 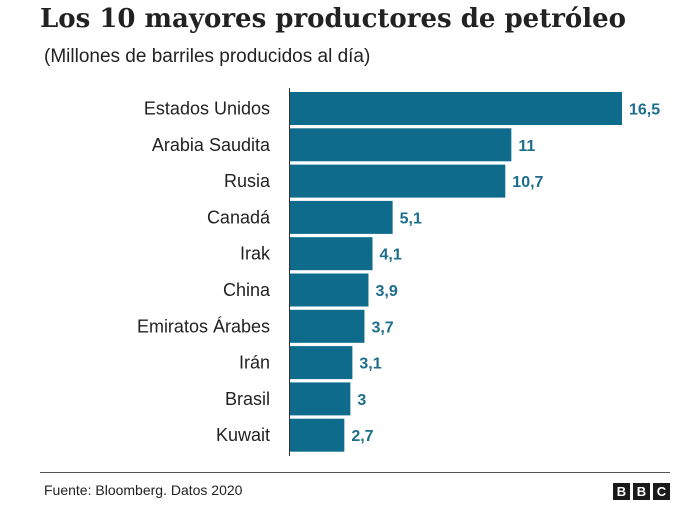 What do you see at coordinates (247, 181) in the screenshot?
I see `category-label: Rusia` at bounding box center [247, 181].